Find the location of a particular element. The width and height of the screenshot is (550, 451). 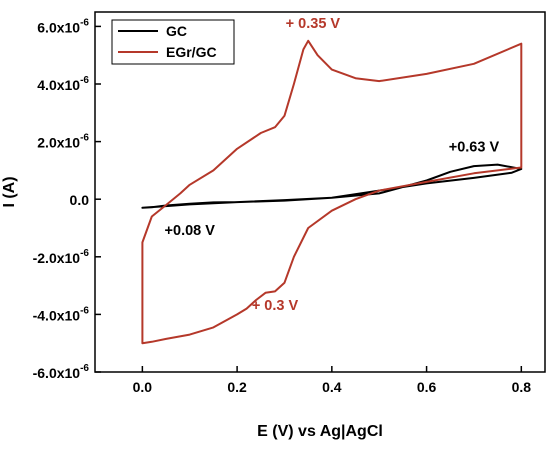

series-line-gc is located at coordinates (332, 186).